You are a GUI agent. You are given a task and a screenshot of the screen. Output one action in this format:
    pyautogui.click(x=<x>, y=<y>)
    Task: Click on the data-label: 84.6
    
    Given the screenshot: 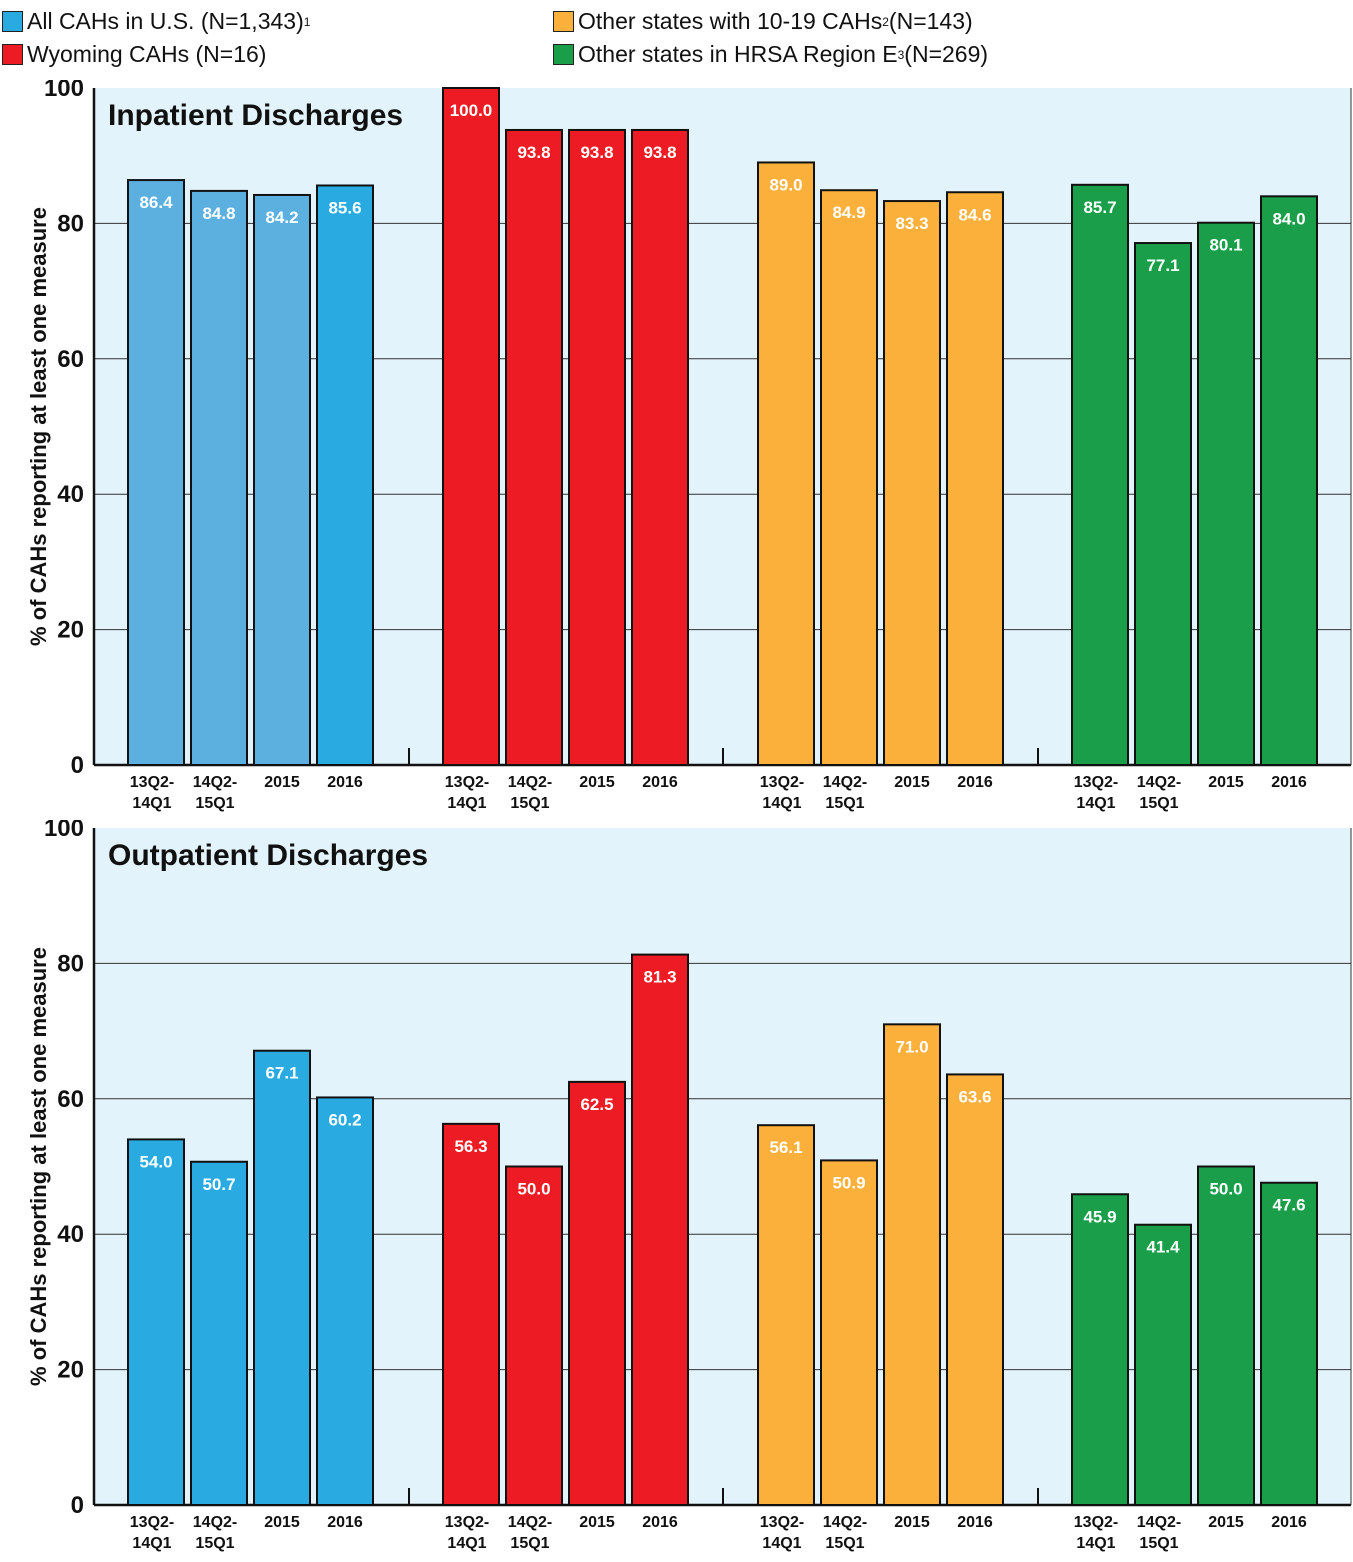 What is the action you would take?
    pyautogui.click(x=974, y=214)
    